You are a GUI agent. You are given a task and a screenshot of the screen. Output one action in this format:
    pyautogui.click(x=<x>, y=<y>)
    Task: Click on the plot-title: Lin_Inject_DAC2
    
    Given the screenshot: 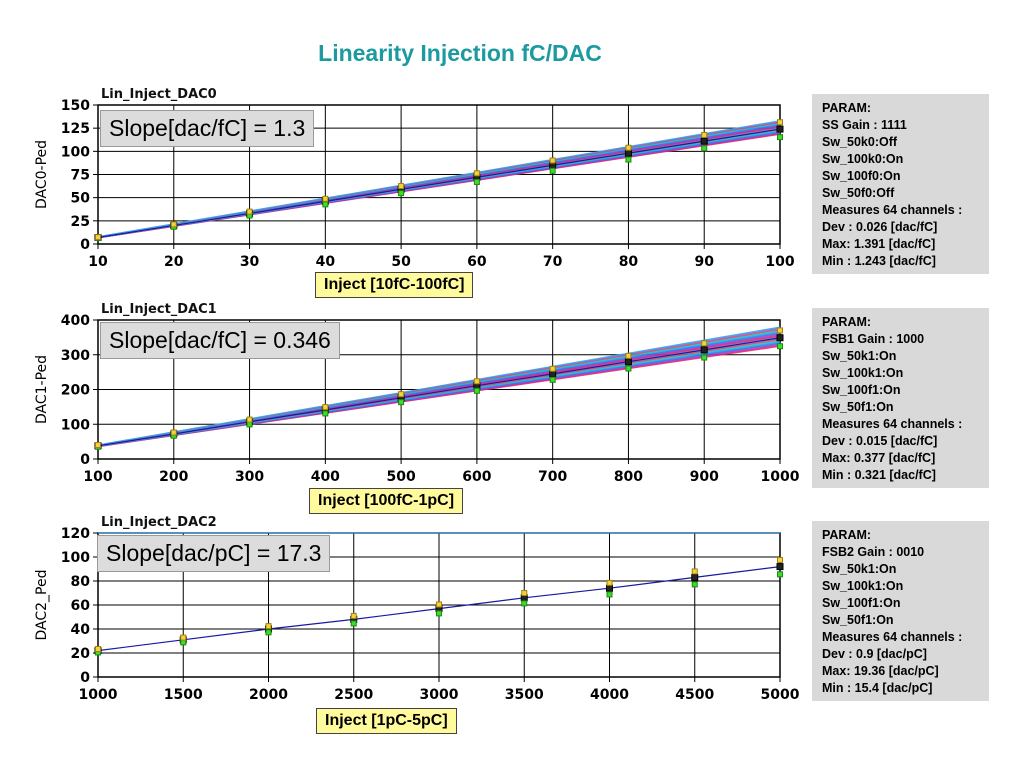 What is the action you would take?
    pyautogui.click(x=159, y=522)
    